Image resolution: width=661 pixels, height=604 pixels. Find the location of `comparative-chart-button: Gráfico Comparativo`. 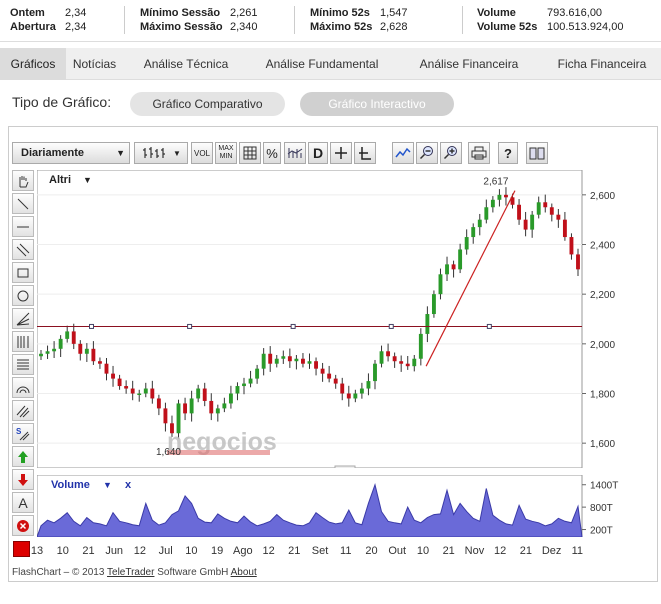

comparative-chart-button: Gráfico Comparativo is located at coordinates (207, 104).